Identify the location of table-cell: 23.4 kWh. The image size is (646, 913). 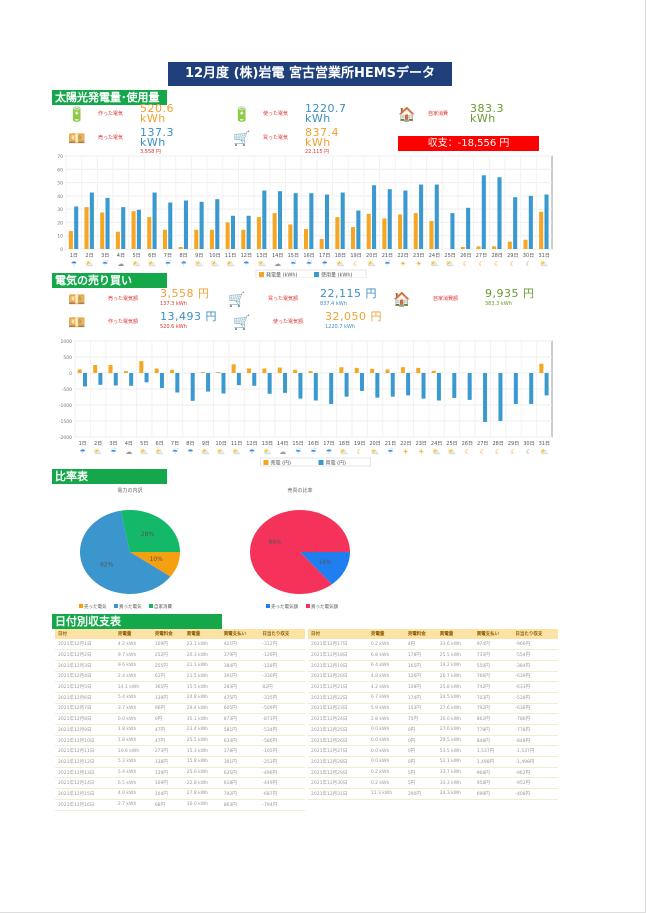
(202, 730).